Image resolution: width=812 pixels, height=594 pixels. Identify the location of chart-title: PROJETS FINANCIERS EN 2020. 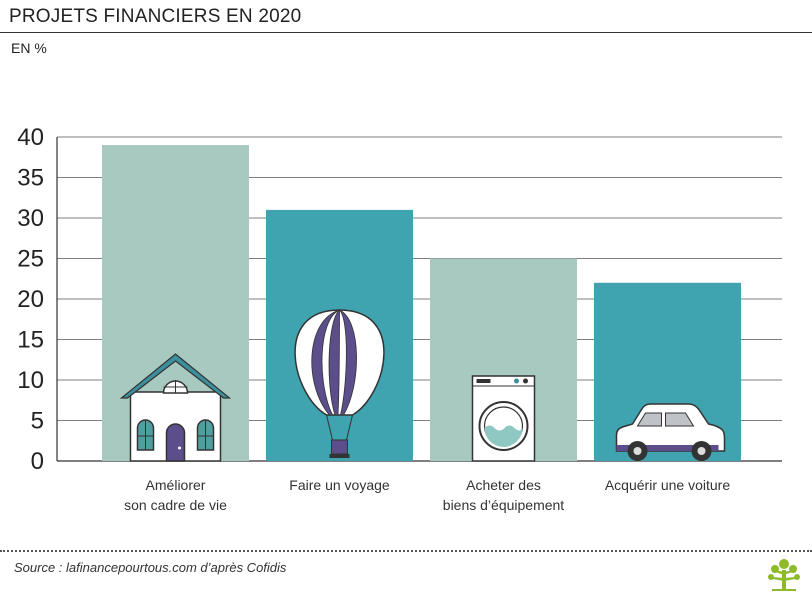
(155, 16).